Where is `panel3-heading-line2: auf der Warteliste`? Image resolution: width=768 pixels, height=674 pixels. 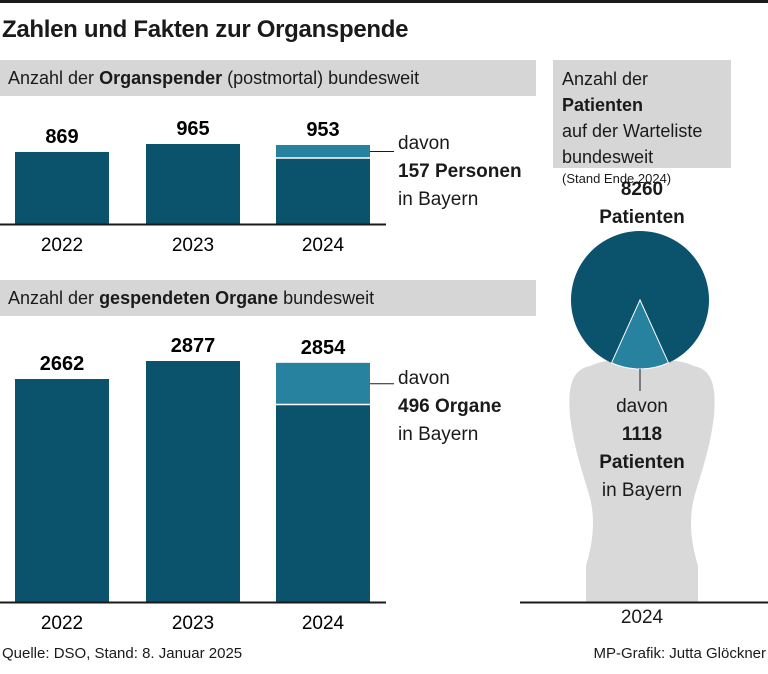 panel3-heading-line2: auf der Warteliste is located at coordinates (632, 131).